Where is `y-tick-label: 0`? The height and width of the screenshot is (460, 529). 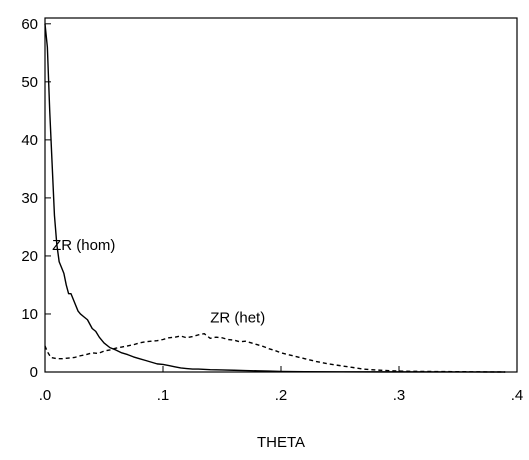 y-tick-label: 0 is located at coordinates (34, 372).